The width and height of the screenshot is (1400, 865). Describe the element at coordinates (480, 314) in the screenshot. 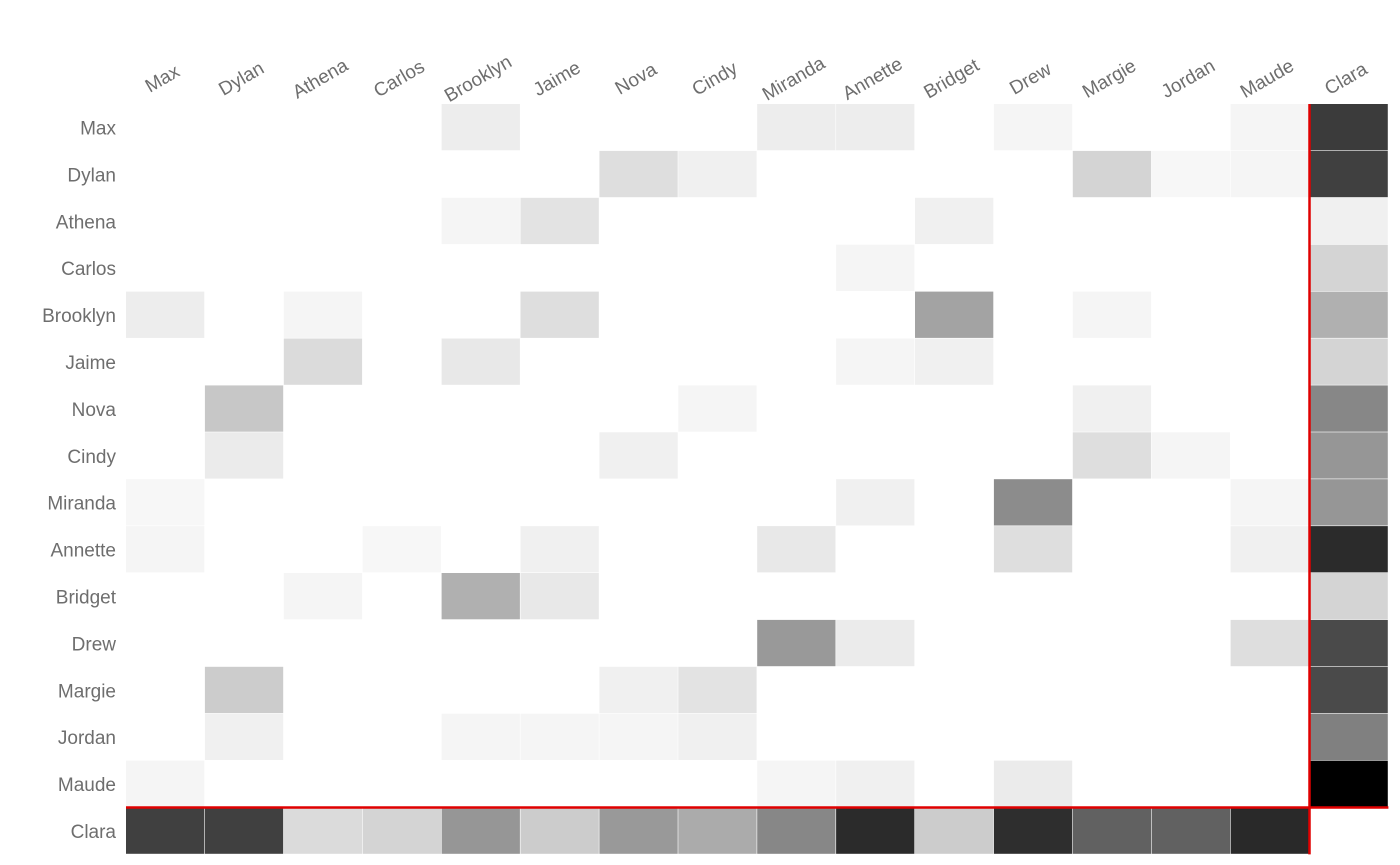

I see `cell-brooklyn-brooklyn` at that location.